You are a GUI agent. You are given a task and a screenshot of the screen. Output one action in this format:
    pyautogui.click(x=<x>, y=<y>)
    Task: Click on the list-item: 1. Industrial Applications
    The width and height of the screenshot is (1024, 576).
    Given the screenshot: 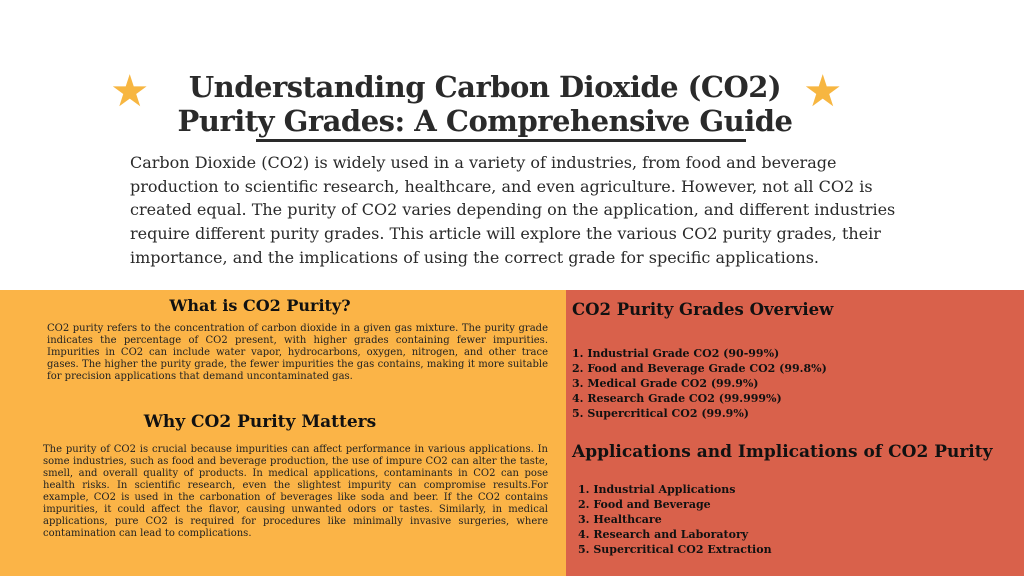 What is the action you would take?
    pyautogui.click(x=657, y=489)
    